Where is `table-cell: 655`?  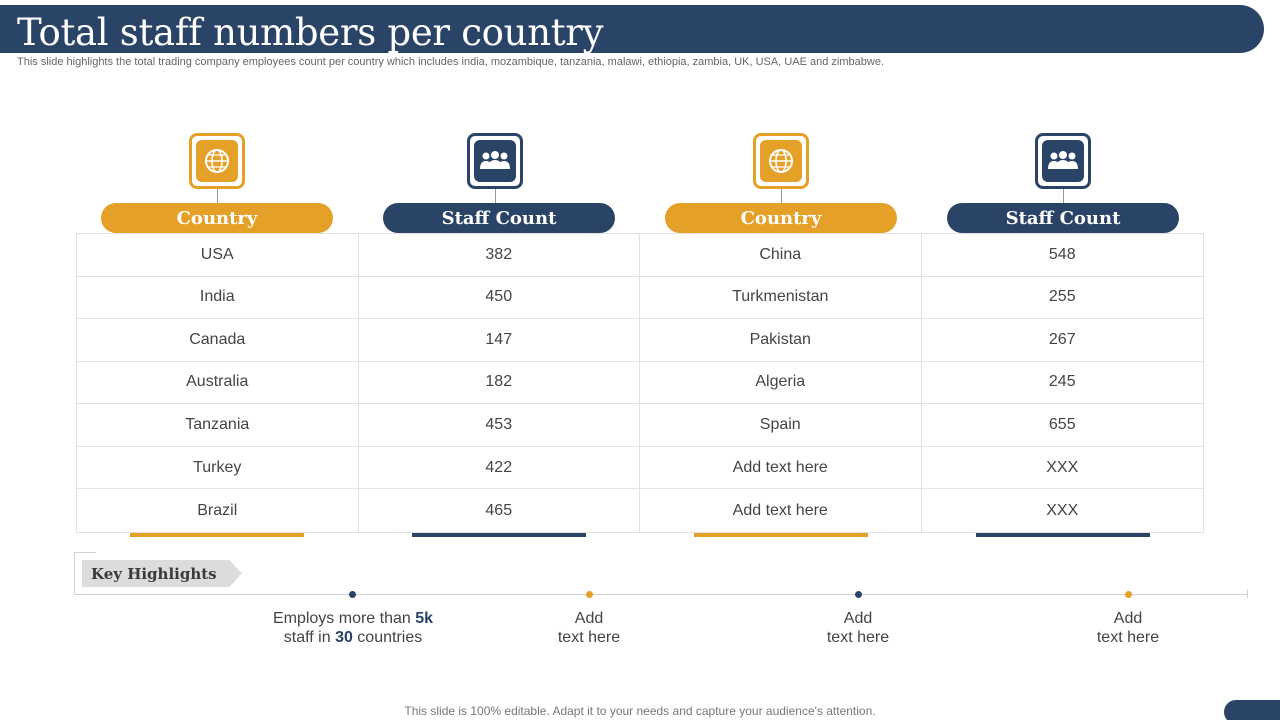 table-cell: 655 is located at coordinates (1062, 425).